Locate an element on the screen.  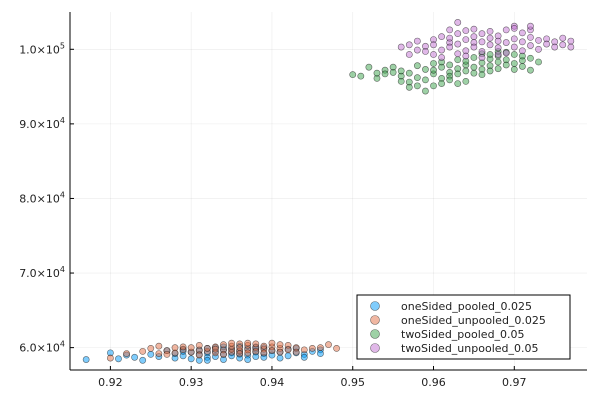
y-tick-label: 9.0×10⁴ is located at coordinates (42, 123).